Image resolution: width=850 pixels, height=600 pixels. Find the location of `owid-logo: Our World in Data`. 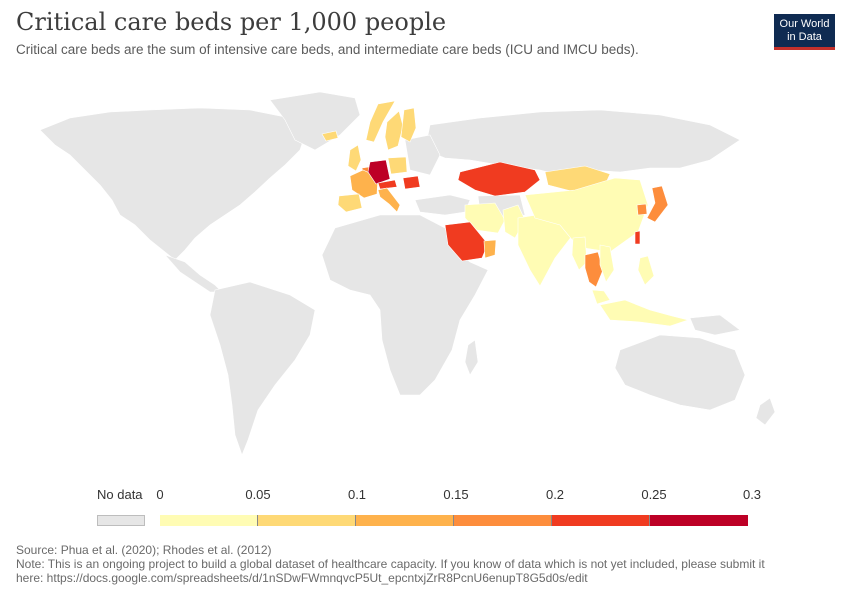

owid-logo: Our World in Data is located at coordinates (804, 32).